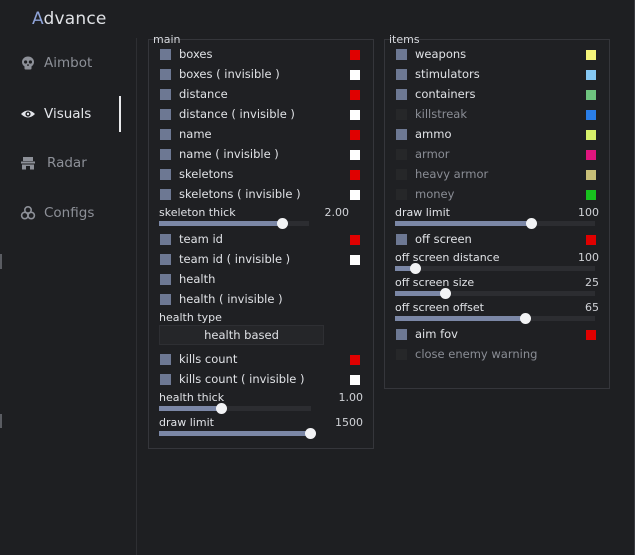 This screenshot has height=555, width=635. What do you see at coordinates (262, 155) in the screenshot?
I see `toggle-name-invisible: name ( invisible )` at bounding box center [262, 155].